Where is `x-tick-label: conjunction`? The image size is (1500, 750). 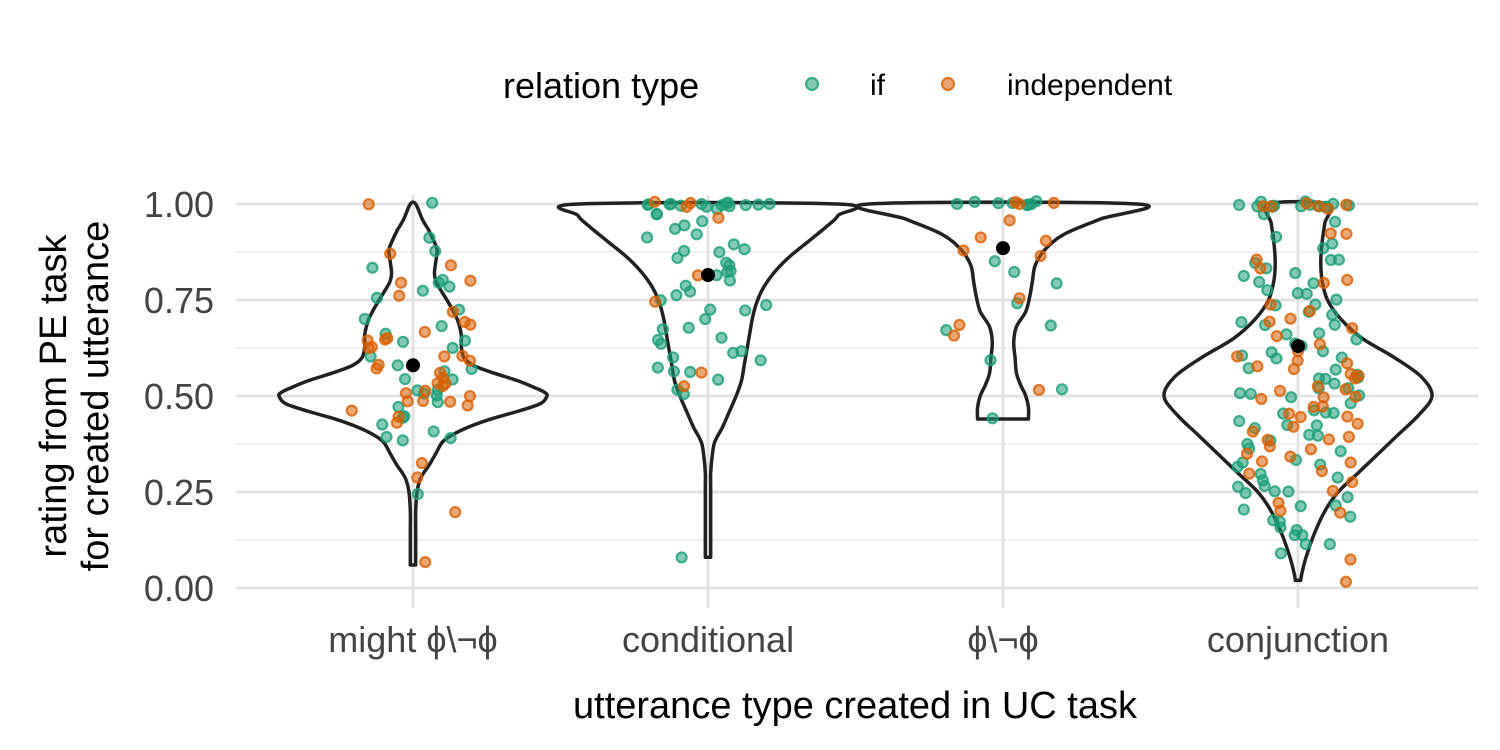 x-tick-label: conjunction is located at coordinates (1298, 639).